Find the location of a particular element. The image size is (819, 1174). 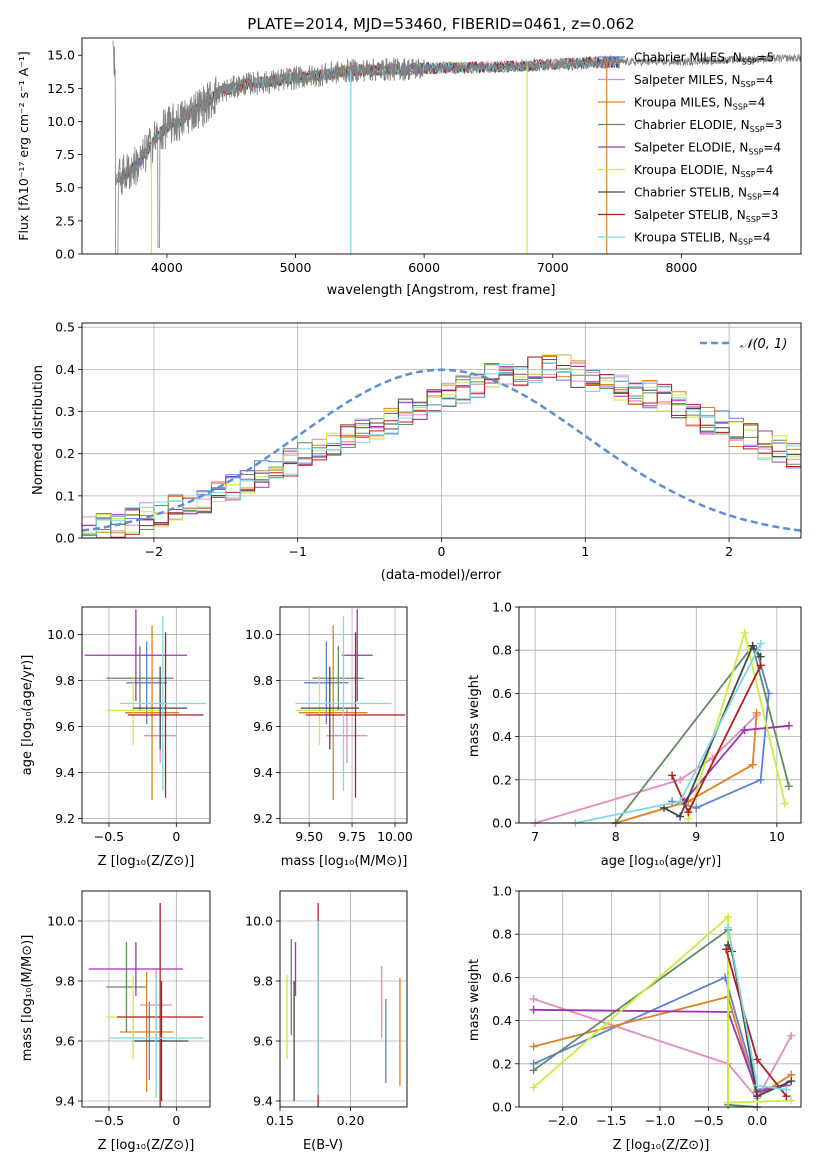

residuals-legend: 𝒩(0, 1) is located at coordinates (743, 344).